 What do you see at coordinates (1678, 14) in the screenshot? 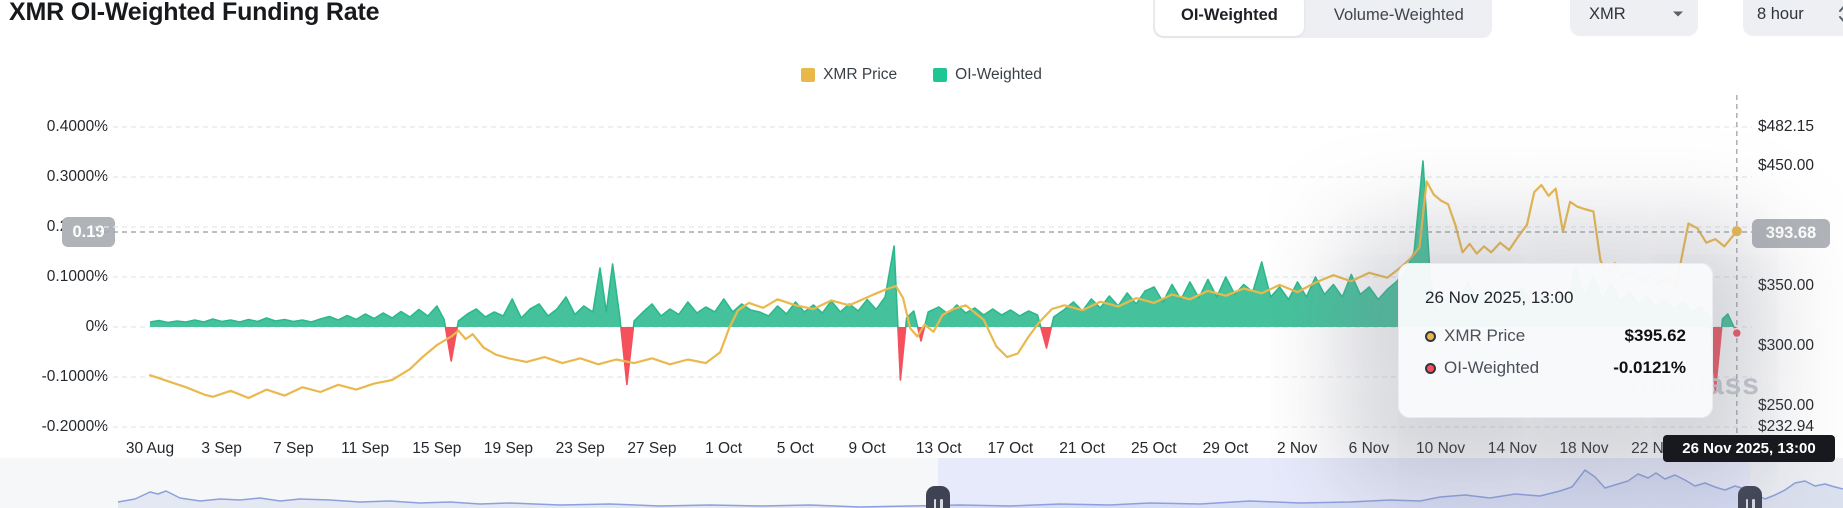
I see `chevron-down-icon` at bounding box center [1678, 14].